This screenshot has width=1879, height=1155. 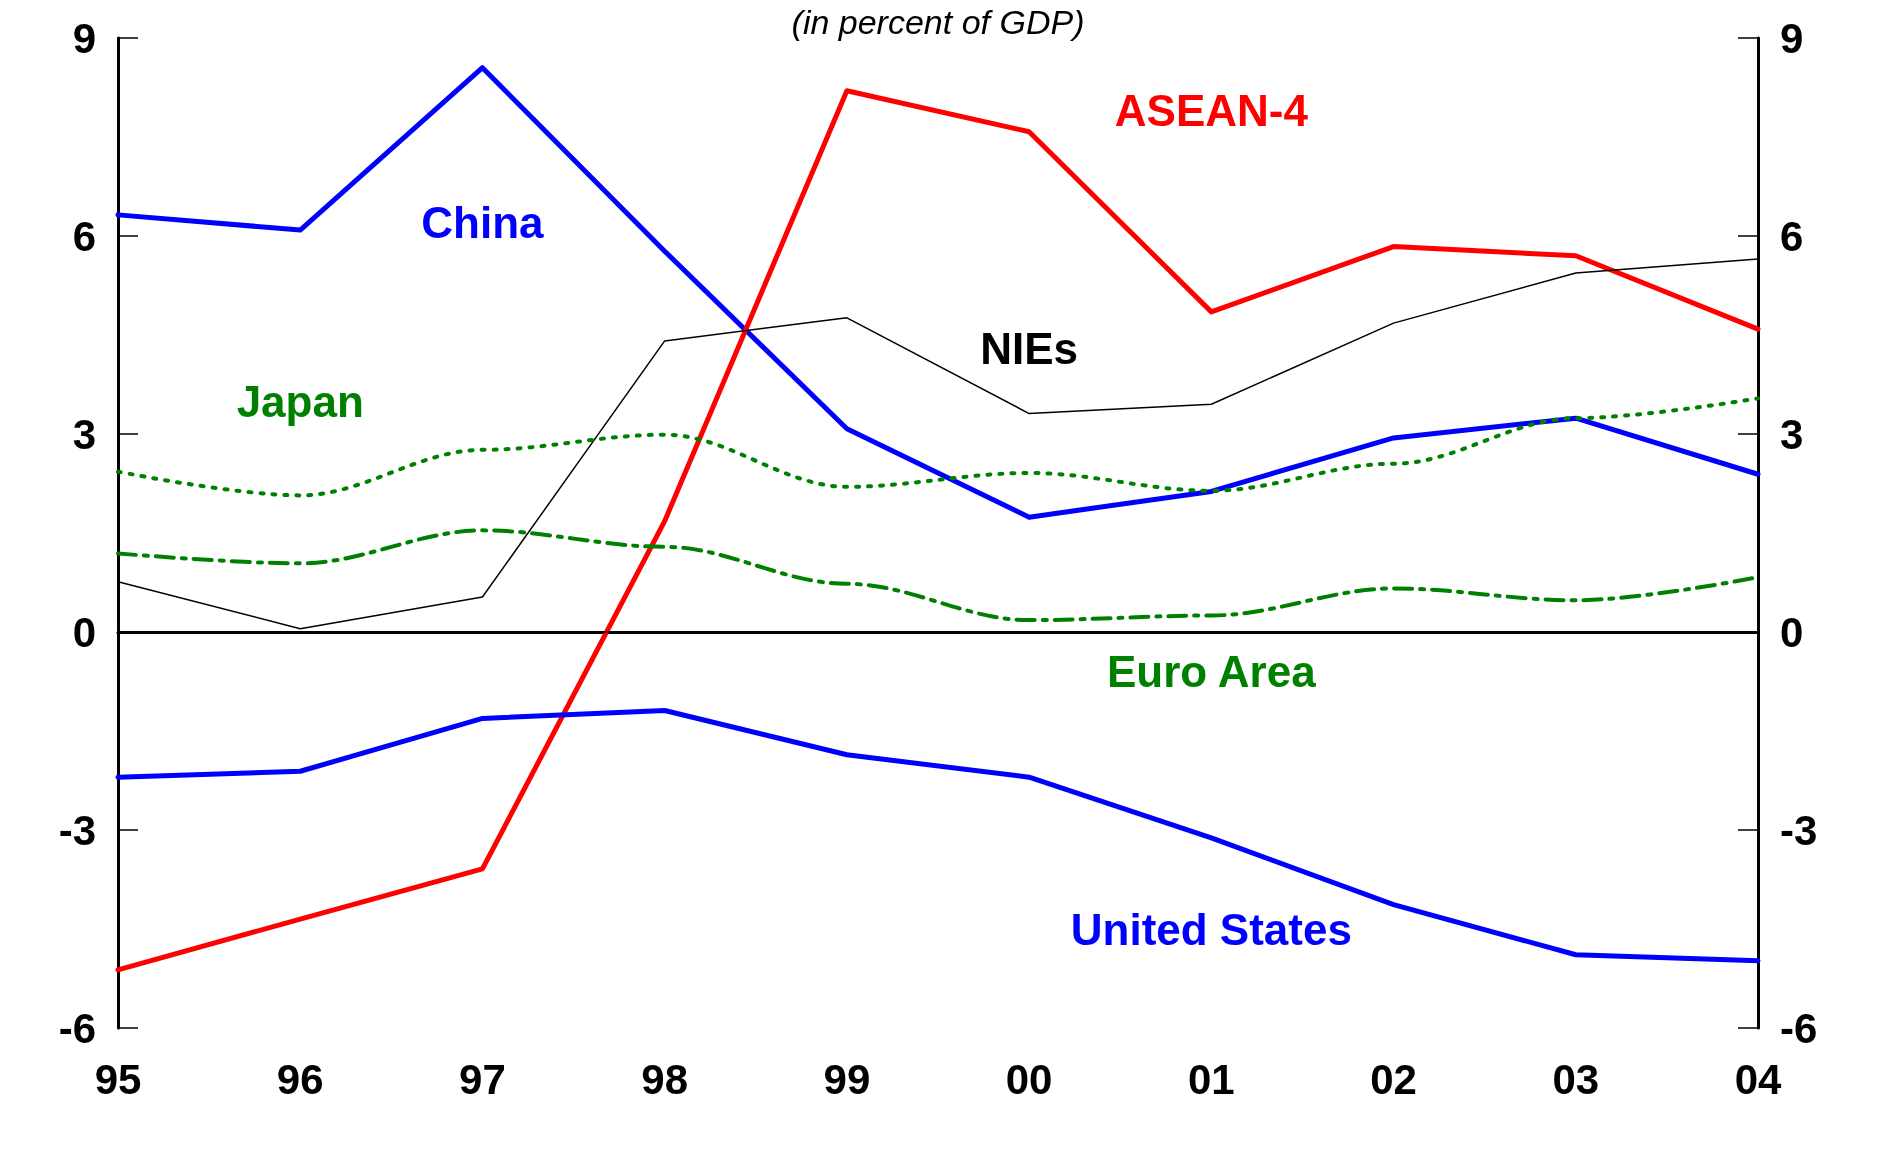 What do you see at coordinates (1799, 830) in the screenshot?
I see `y2-tick-label: -3` at bounding box center [1799, 830].